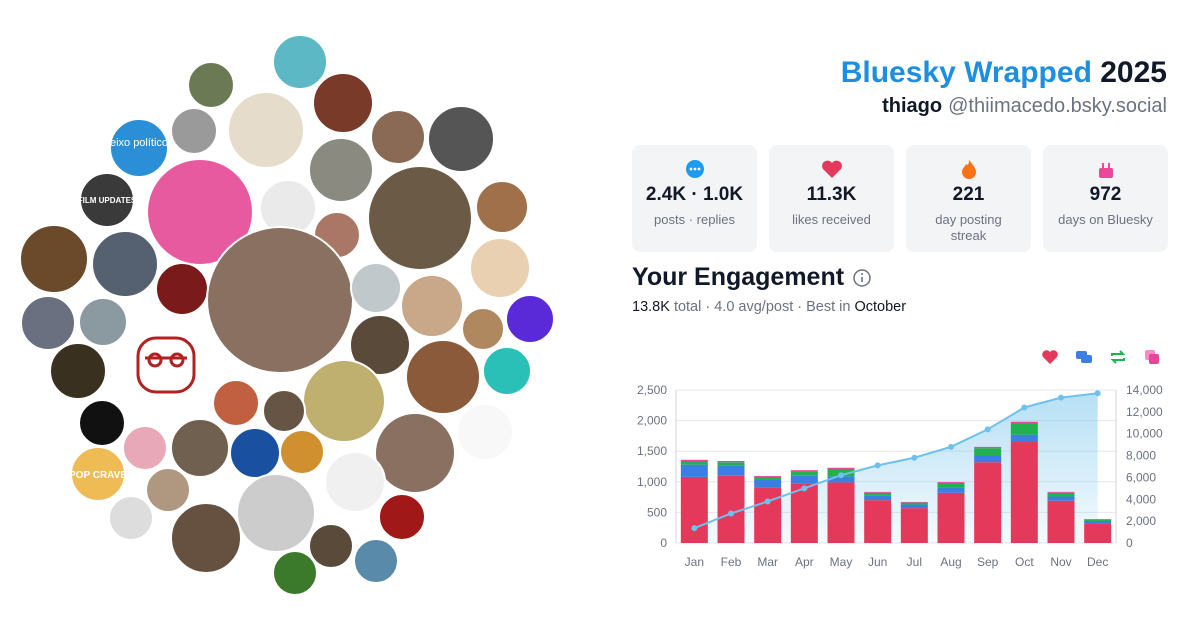  I want to click on x-tick-label: Sep, so click(988, 562).